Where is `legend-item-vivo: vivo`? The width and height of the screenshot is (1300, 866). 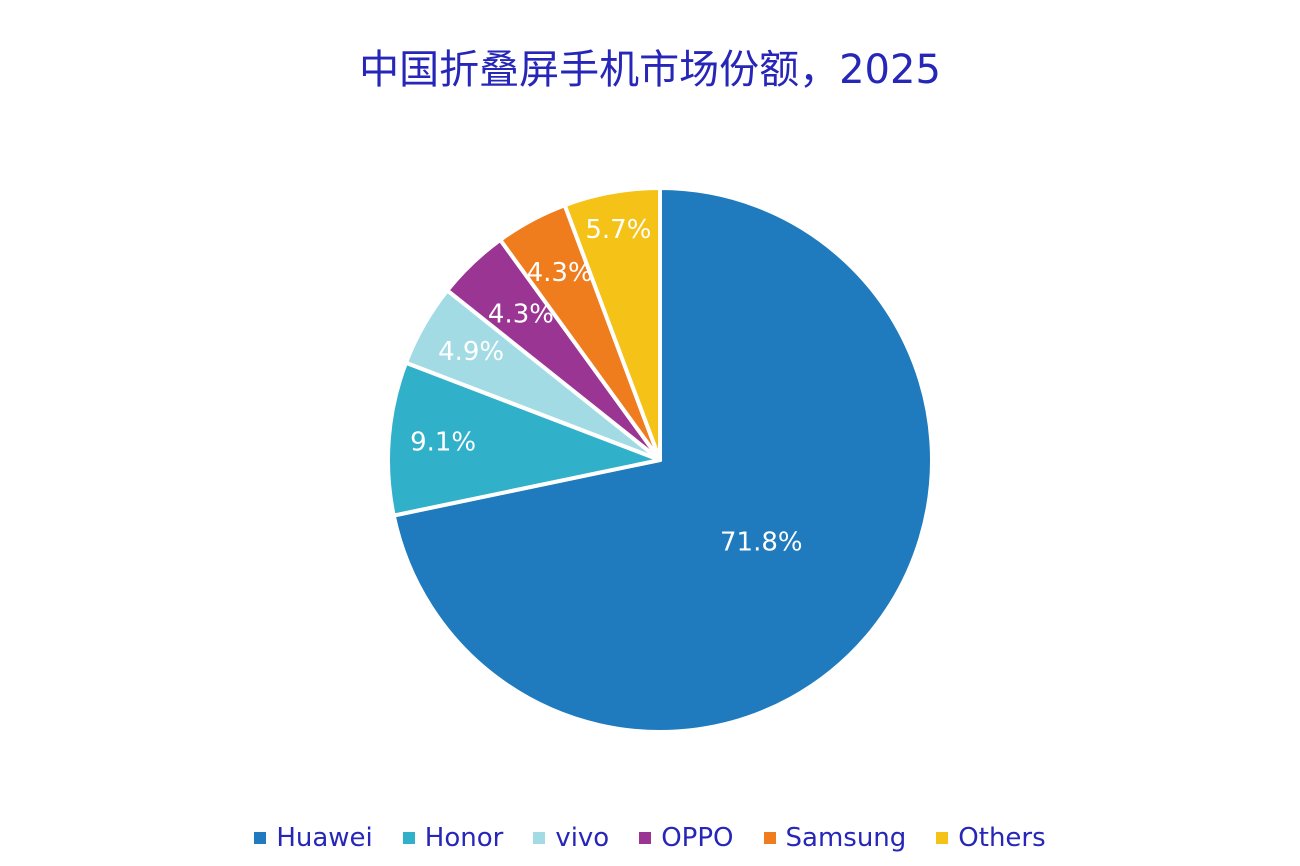
legend-item-vivo: vivo is located at coordinates (571, 838).